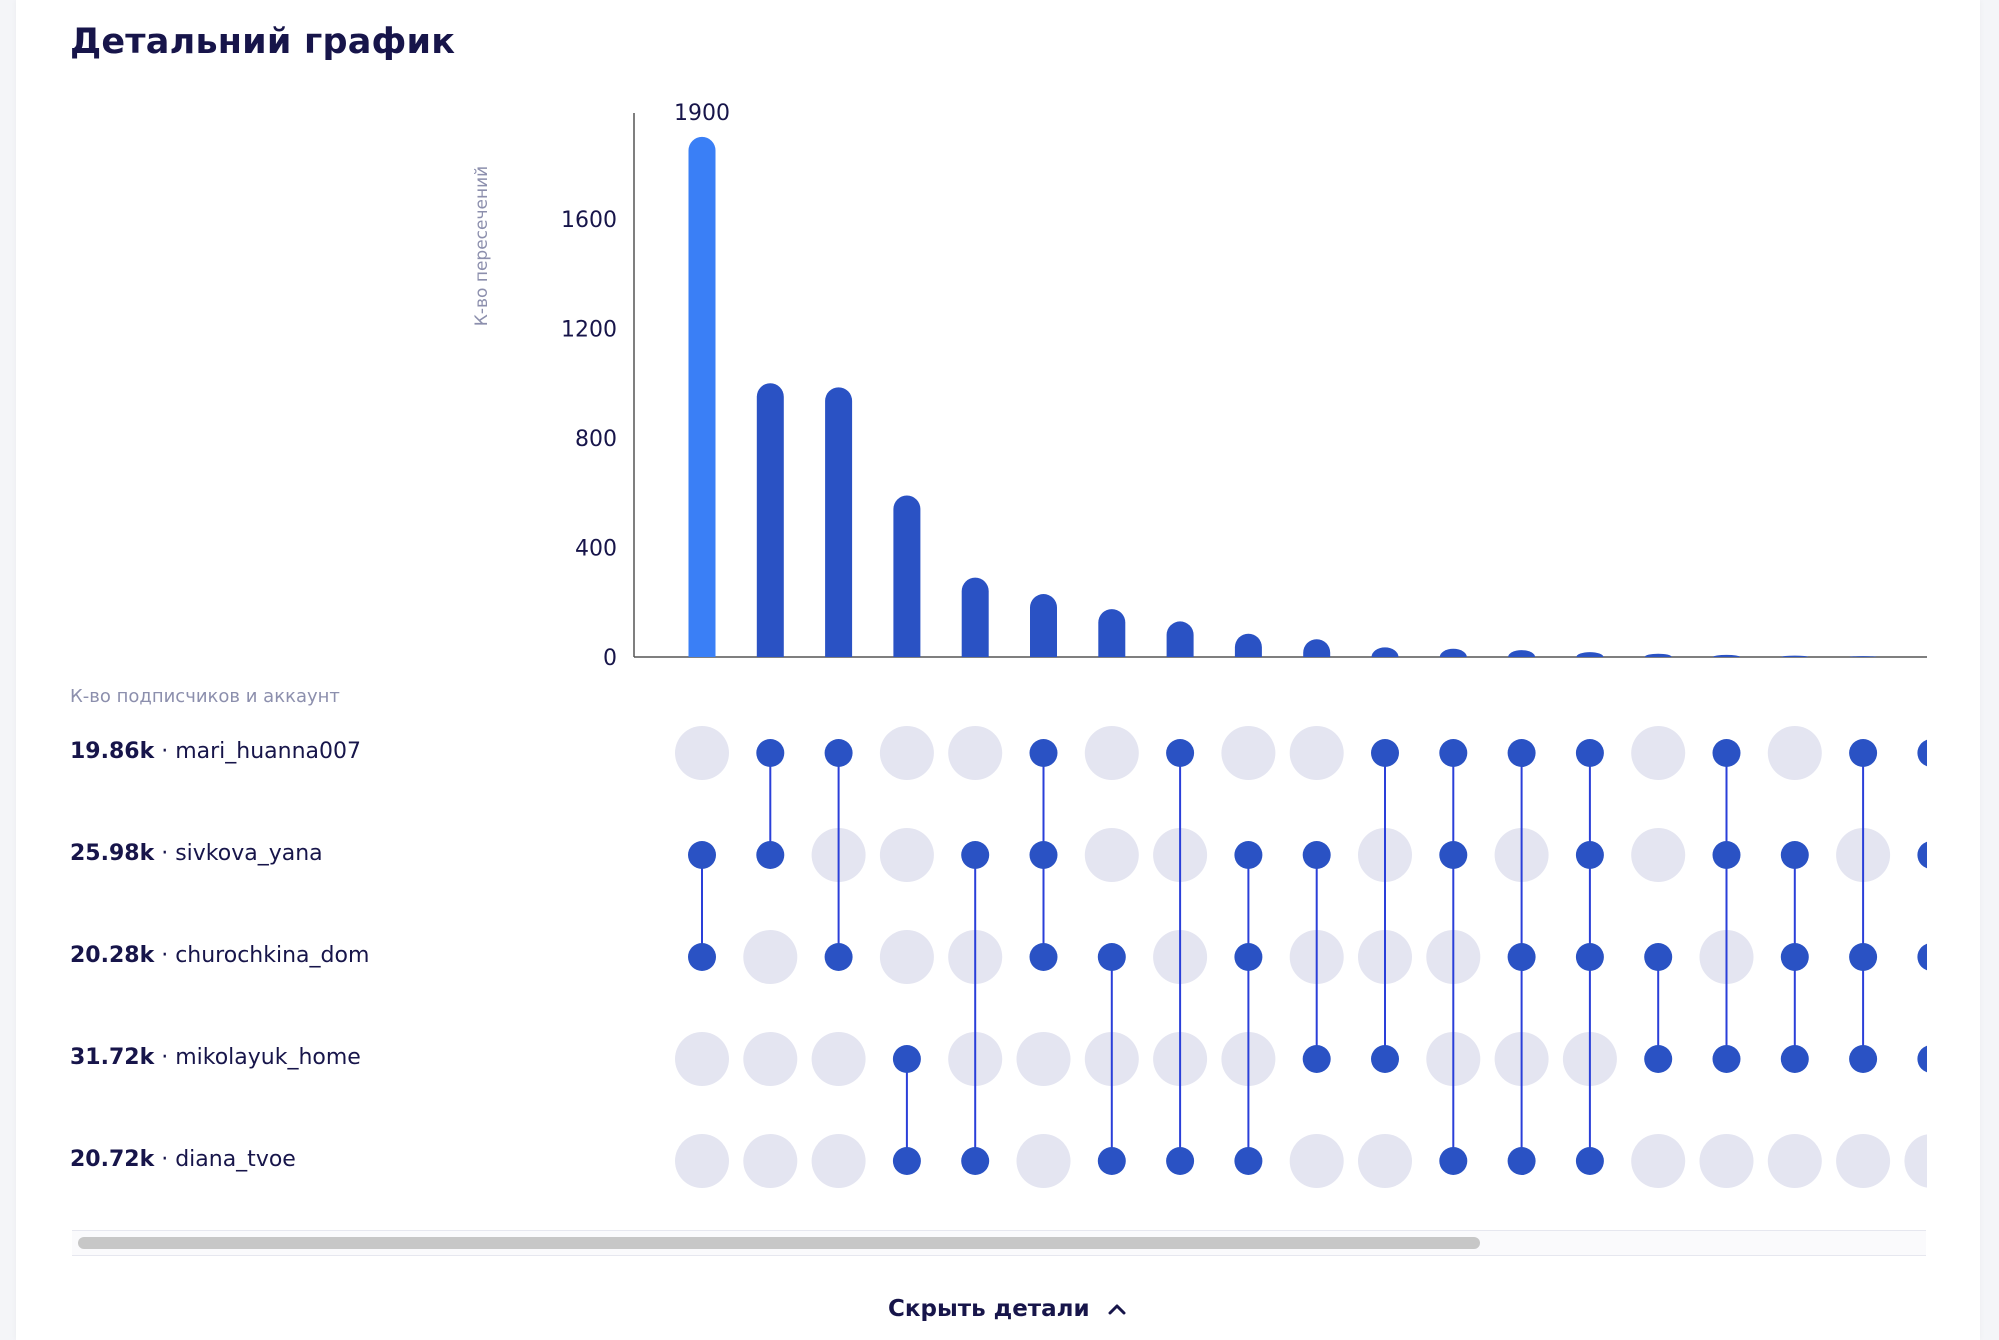 The height and width of the screenshot is (1340, 1999). Describe the element at coordinates (183, 1159) in the screenshot. I see `account-row-label: 20.72k · diana_tvoe` at that location.